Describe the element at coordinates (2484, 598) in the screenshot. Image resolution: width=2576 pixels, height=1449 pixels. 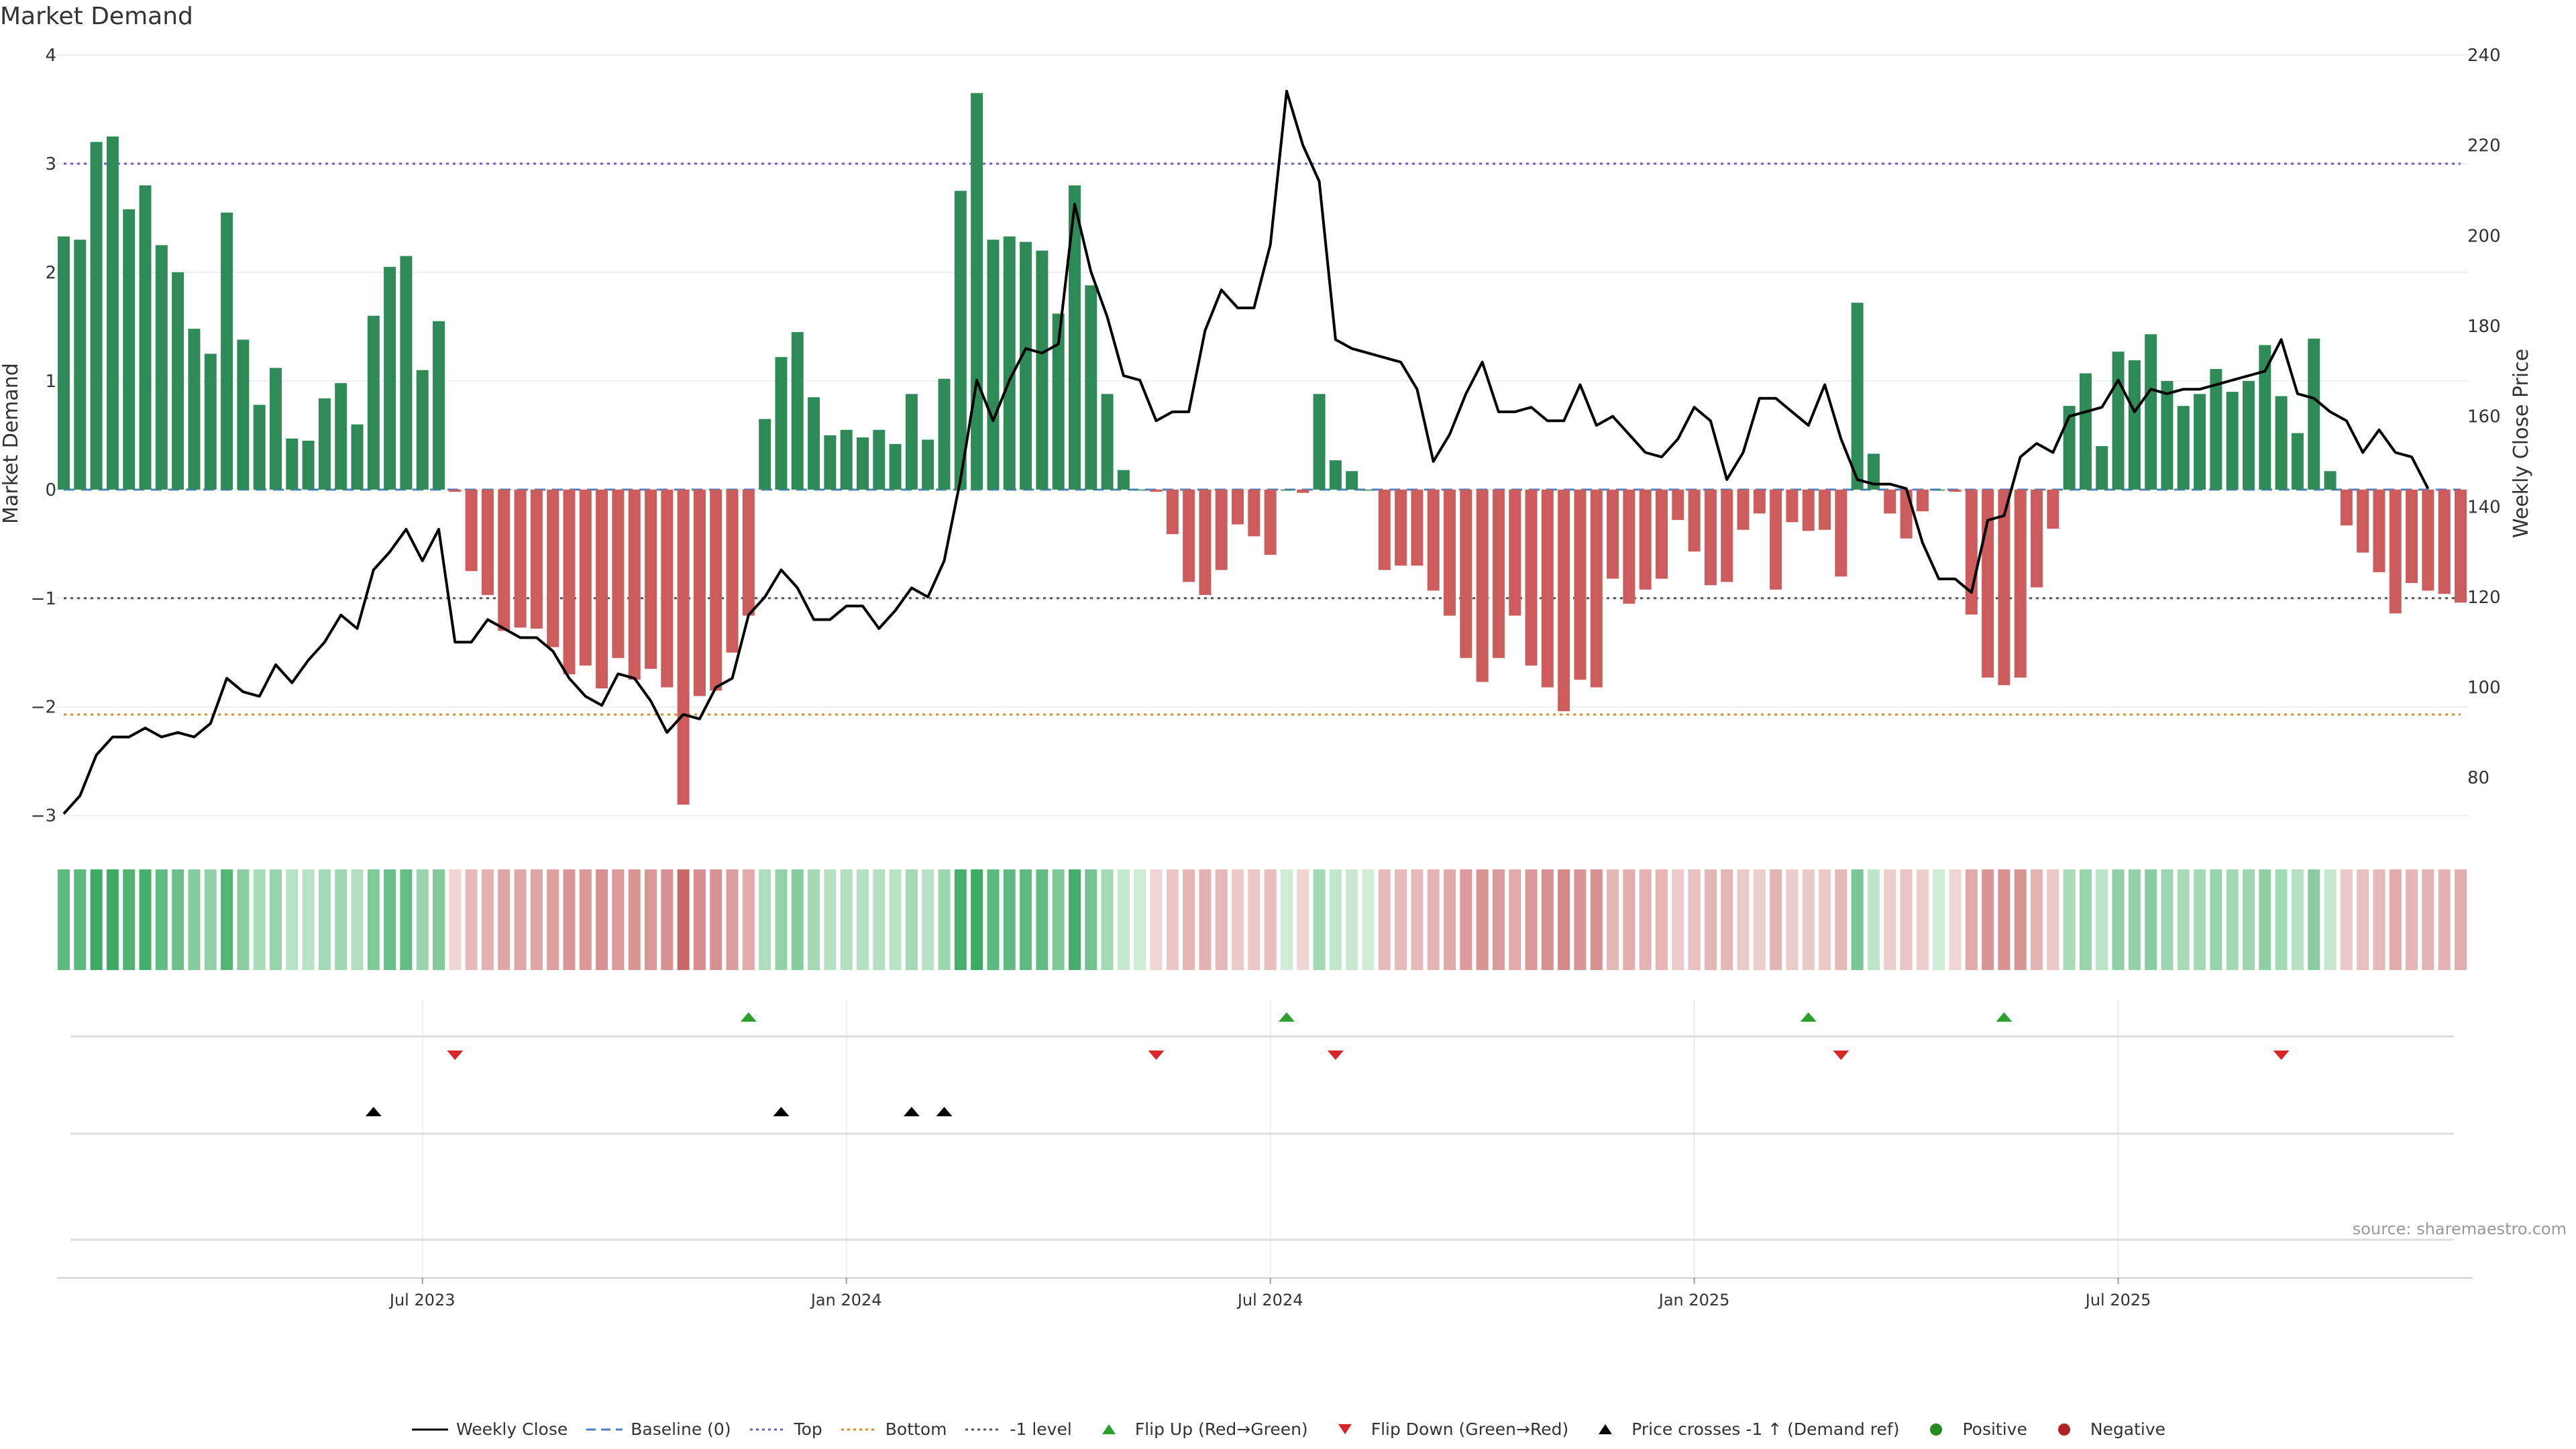
I see `y-right-tick-label: 120` at that location.